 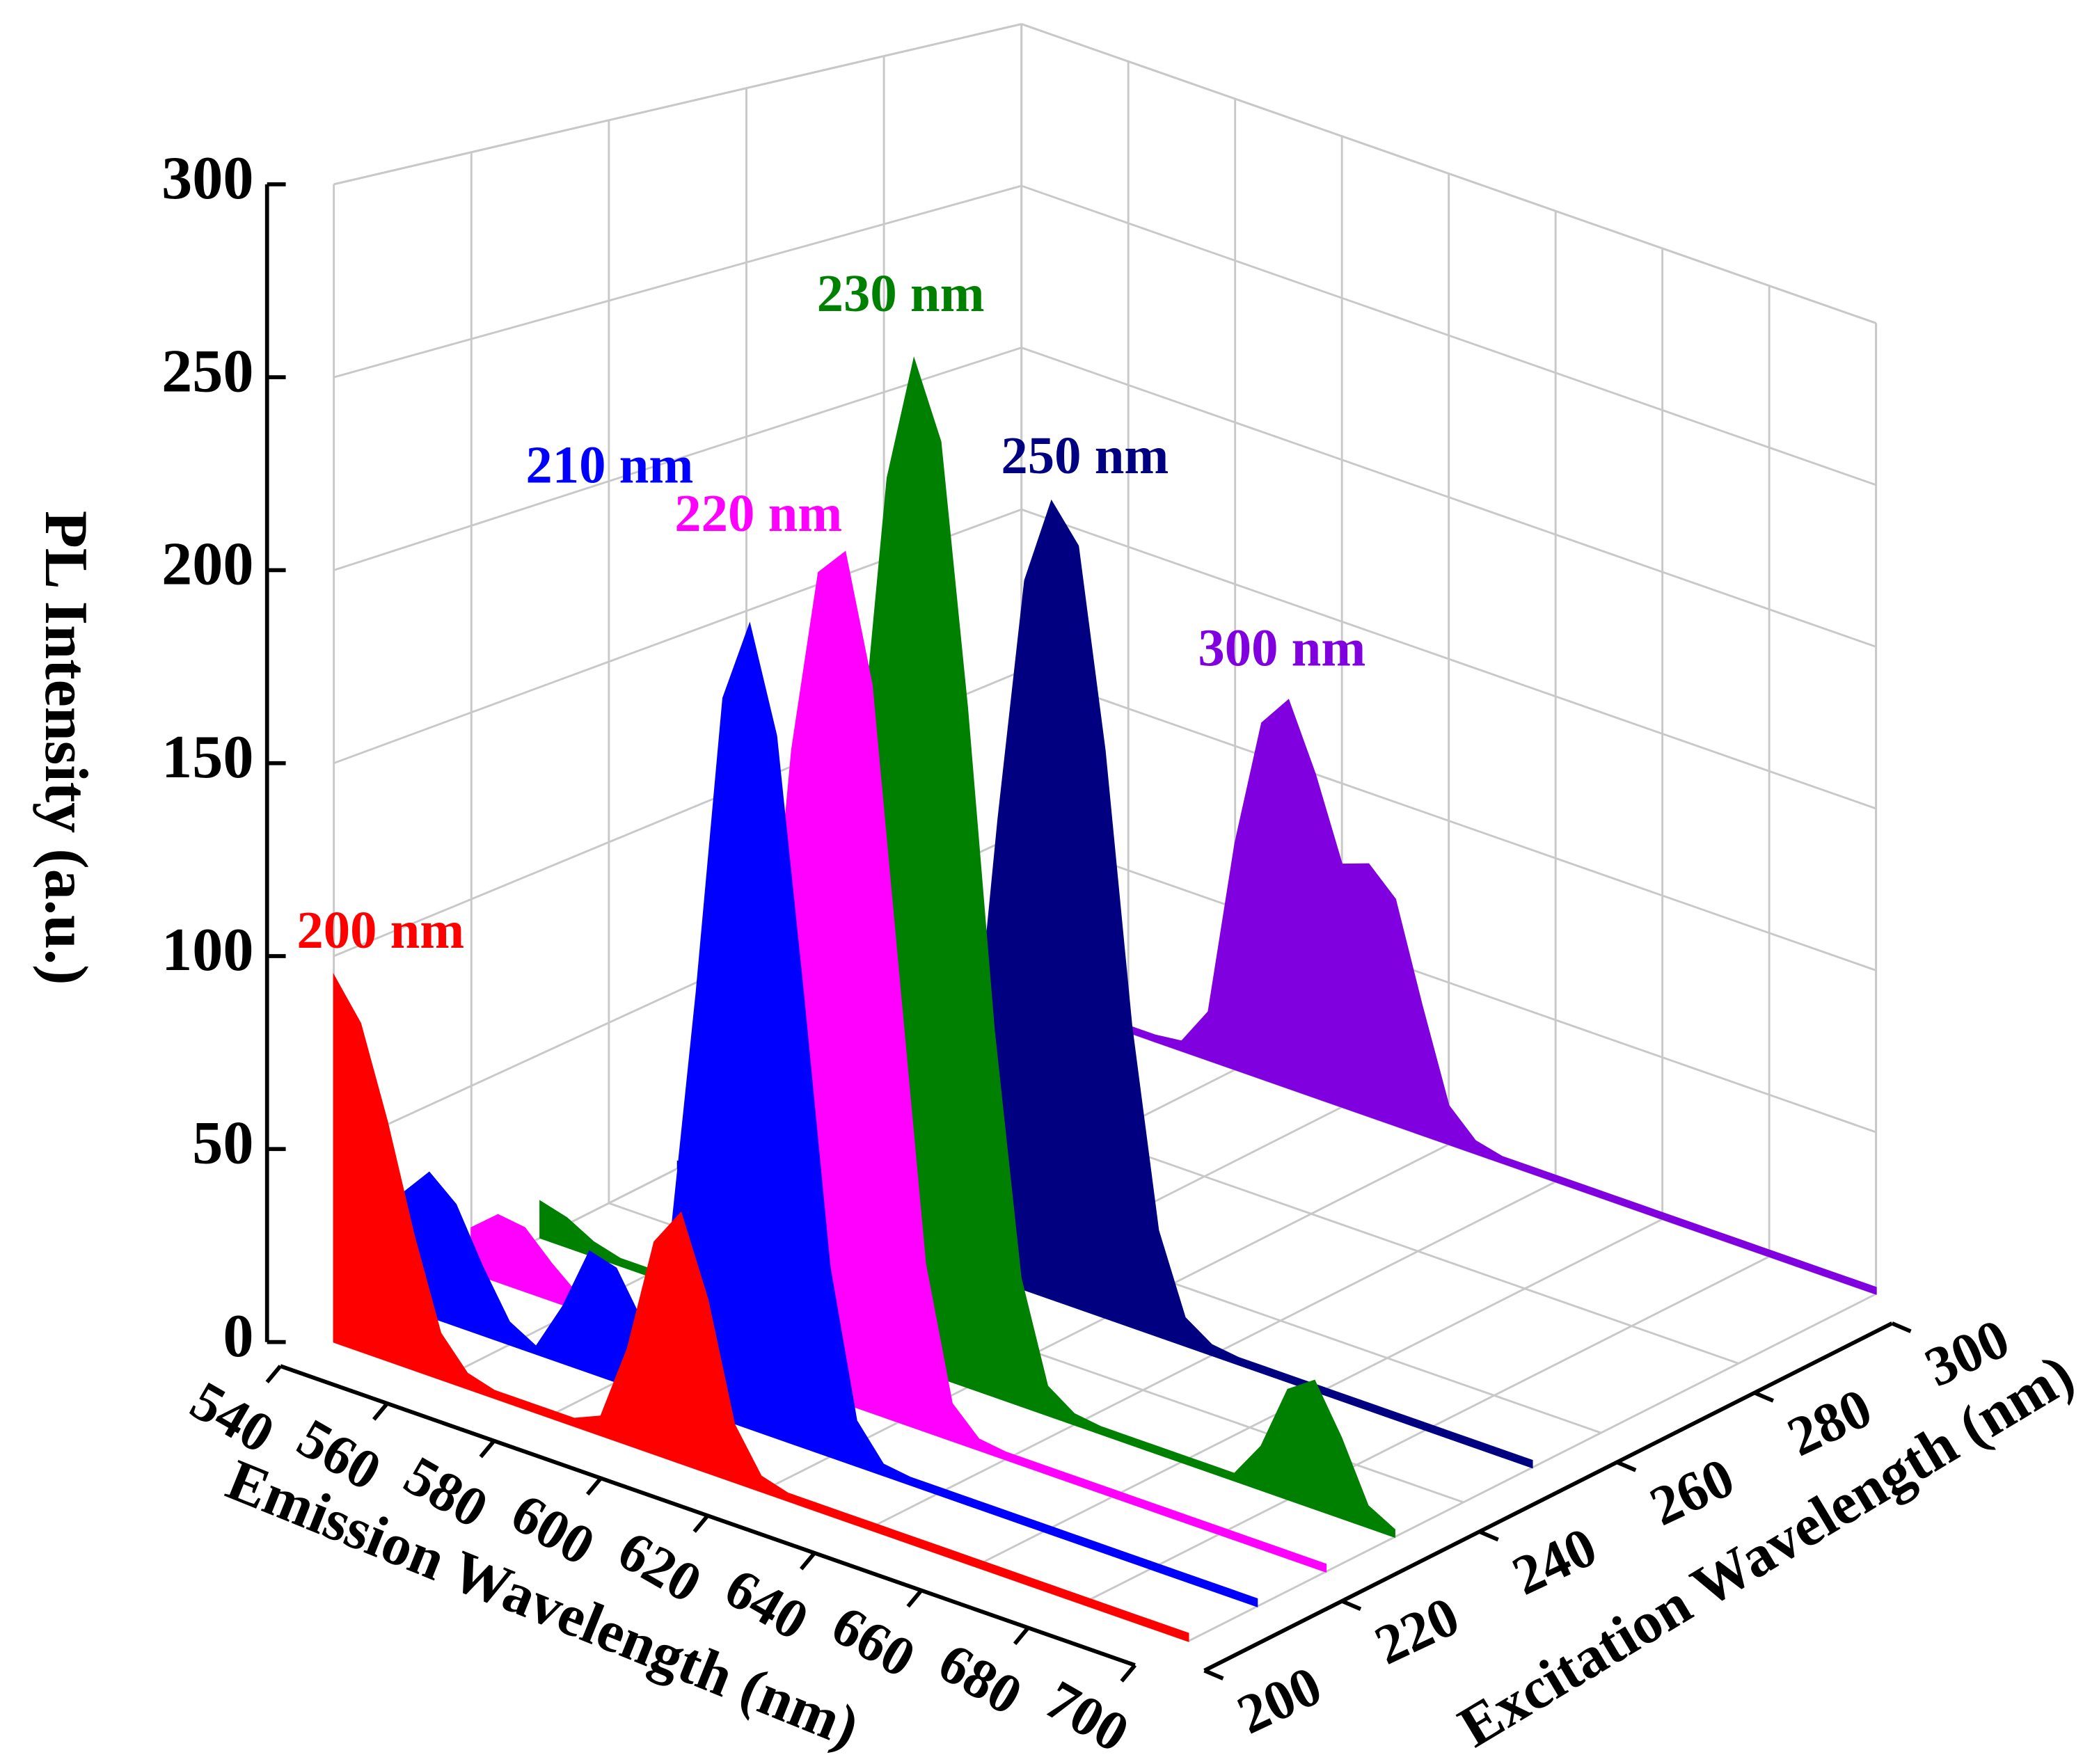 What do you see at coordinates (207, 564) in the screenshot?
I see `z-tick-label: 200` at bounding box center [207, 564].